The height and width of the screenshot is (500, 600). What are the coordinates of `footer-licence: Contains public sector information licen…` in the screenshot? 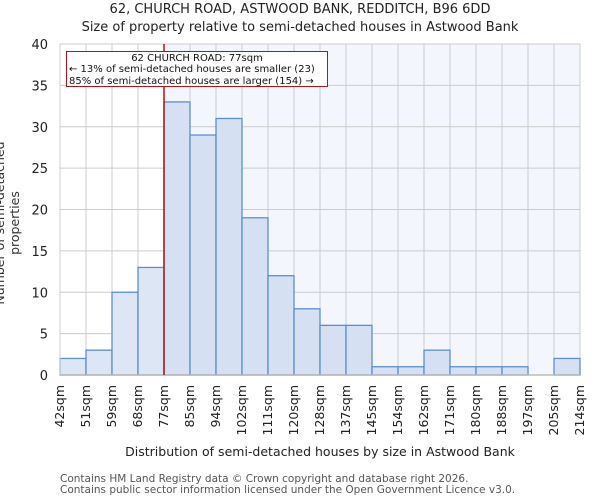 It's located at (288, 490).